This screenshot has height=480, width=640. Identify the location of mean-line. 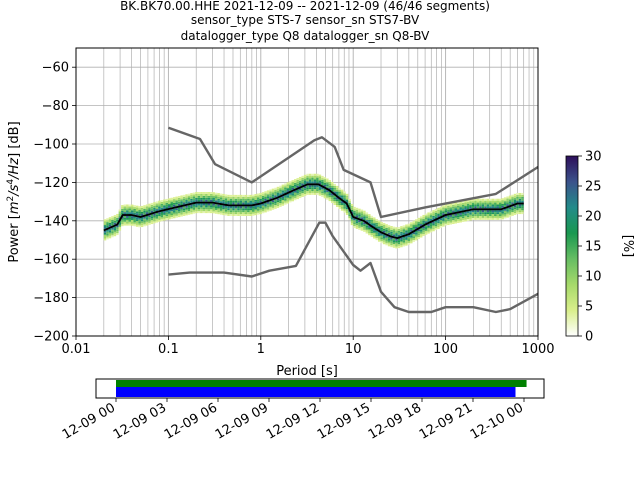
(313, 211).